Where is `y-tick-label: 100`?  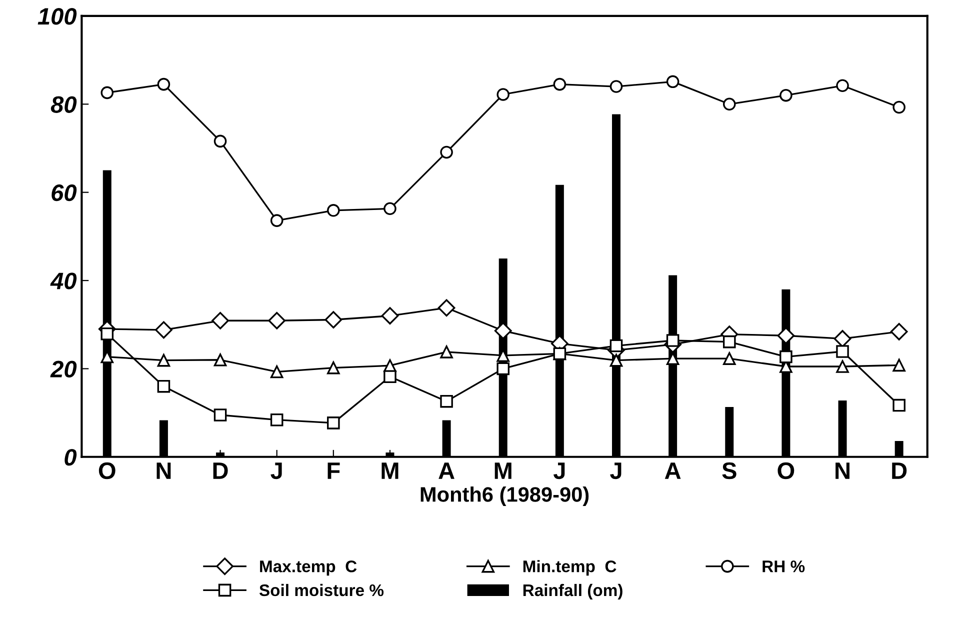
y-tick-label: 100 is located at coordinates (57, 16).